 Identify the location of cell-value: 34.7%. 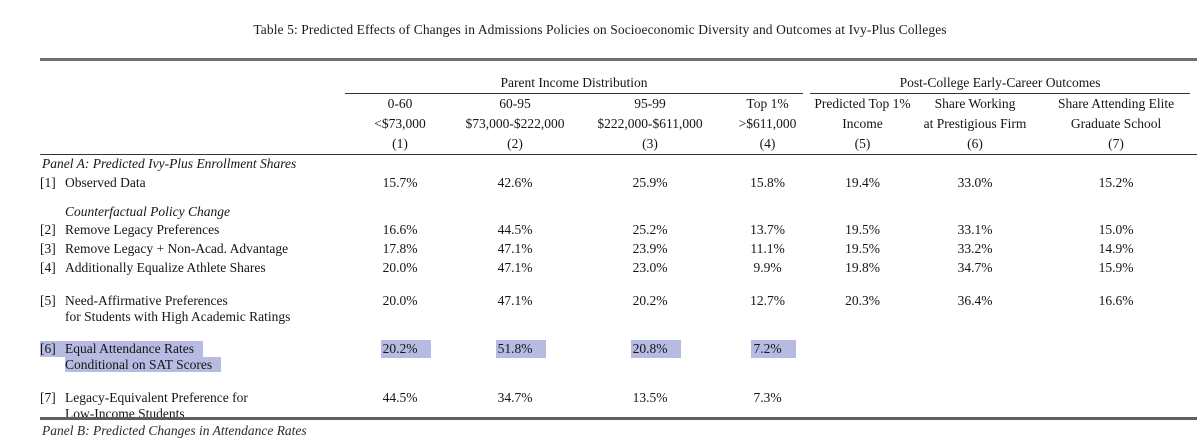
(975, 267).